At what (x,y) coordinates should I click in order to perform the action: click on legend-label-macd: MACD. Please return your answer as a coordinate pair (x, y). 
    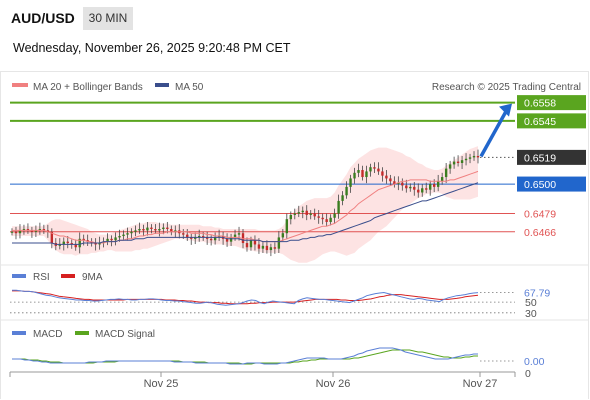
    Looking at the image, I should click on (47, 334).